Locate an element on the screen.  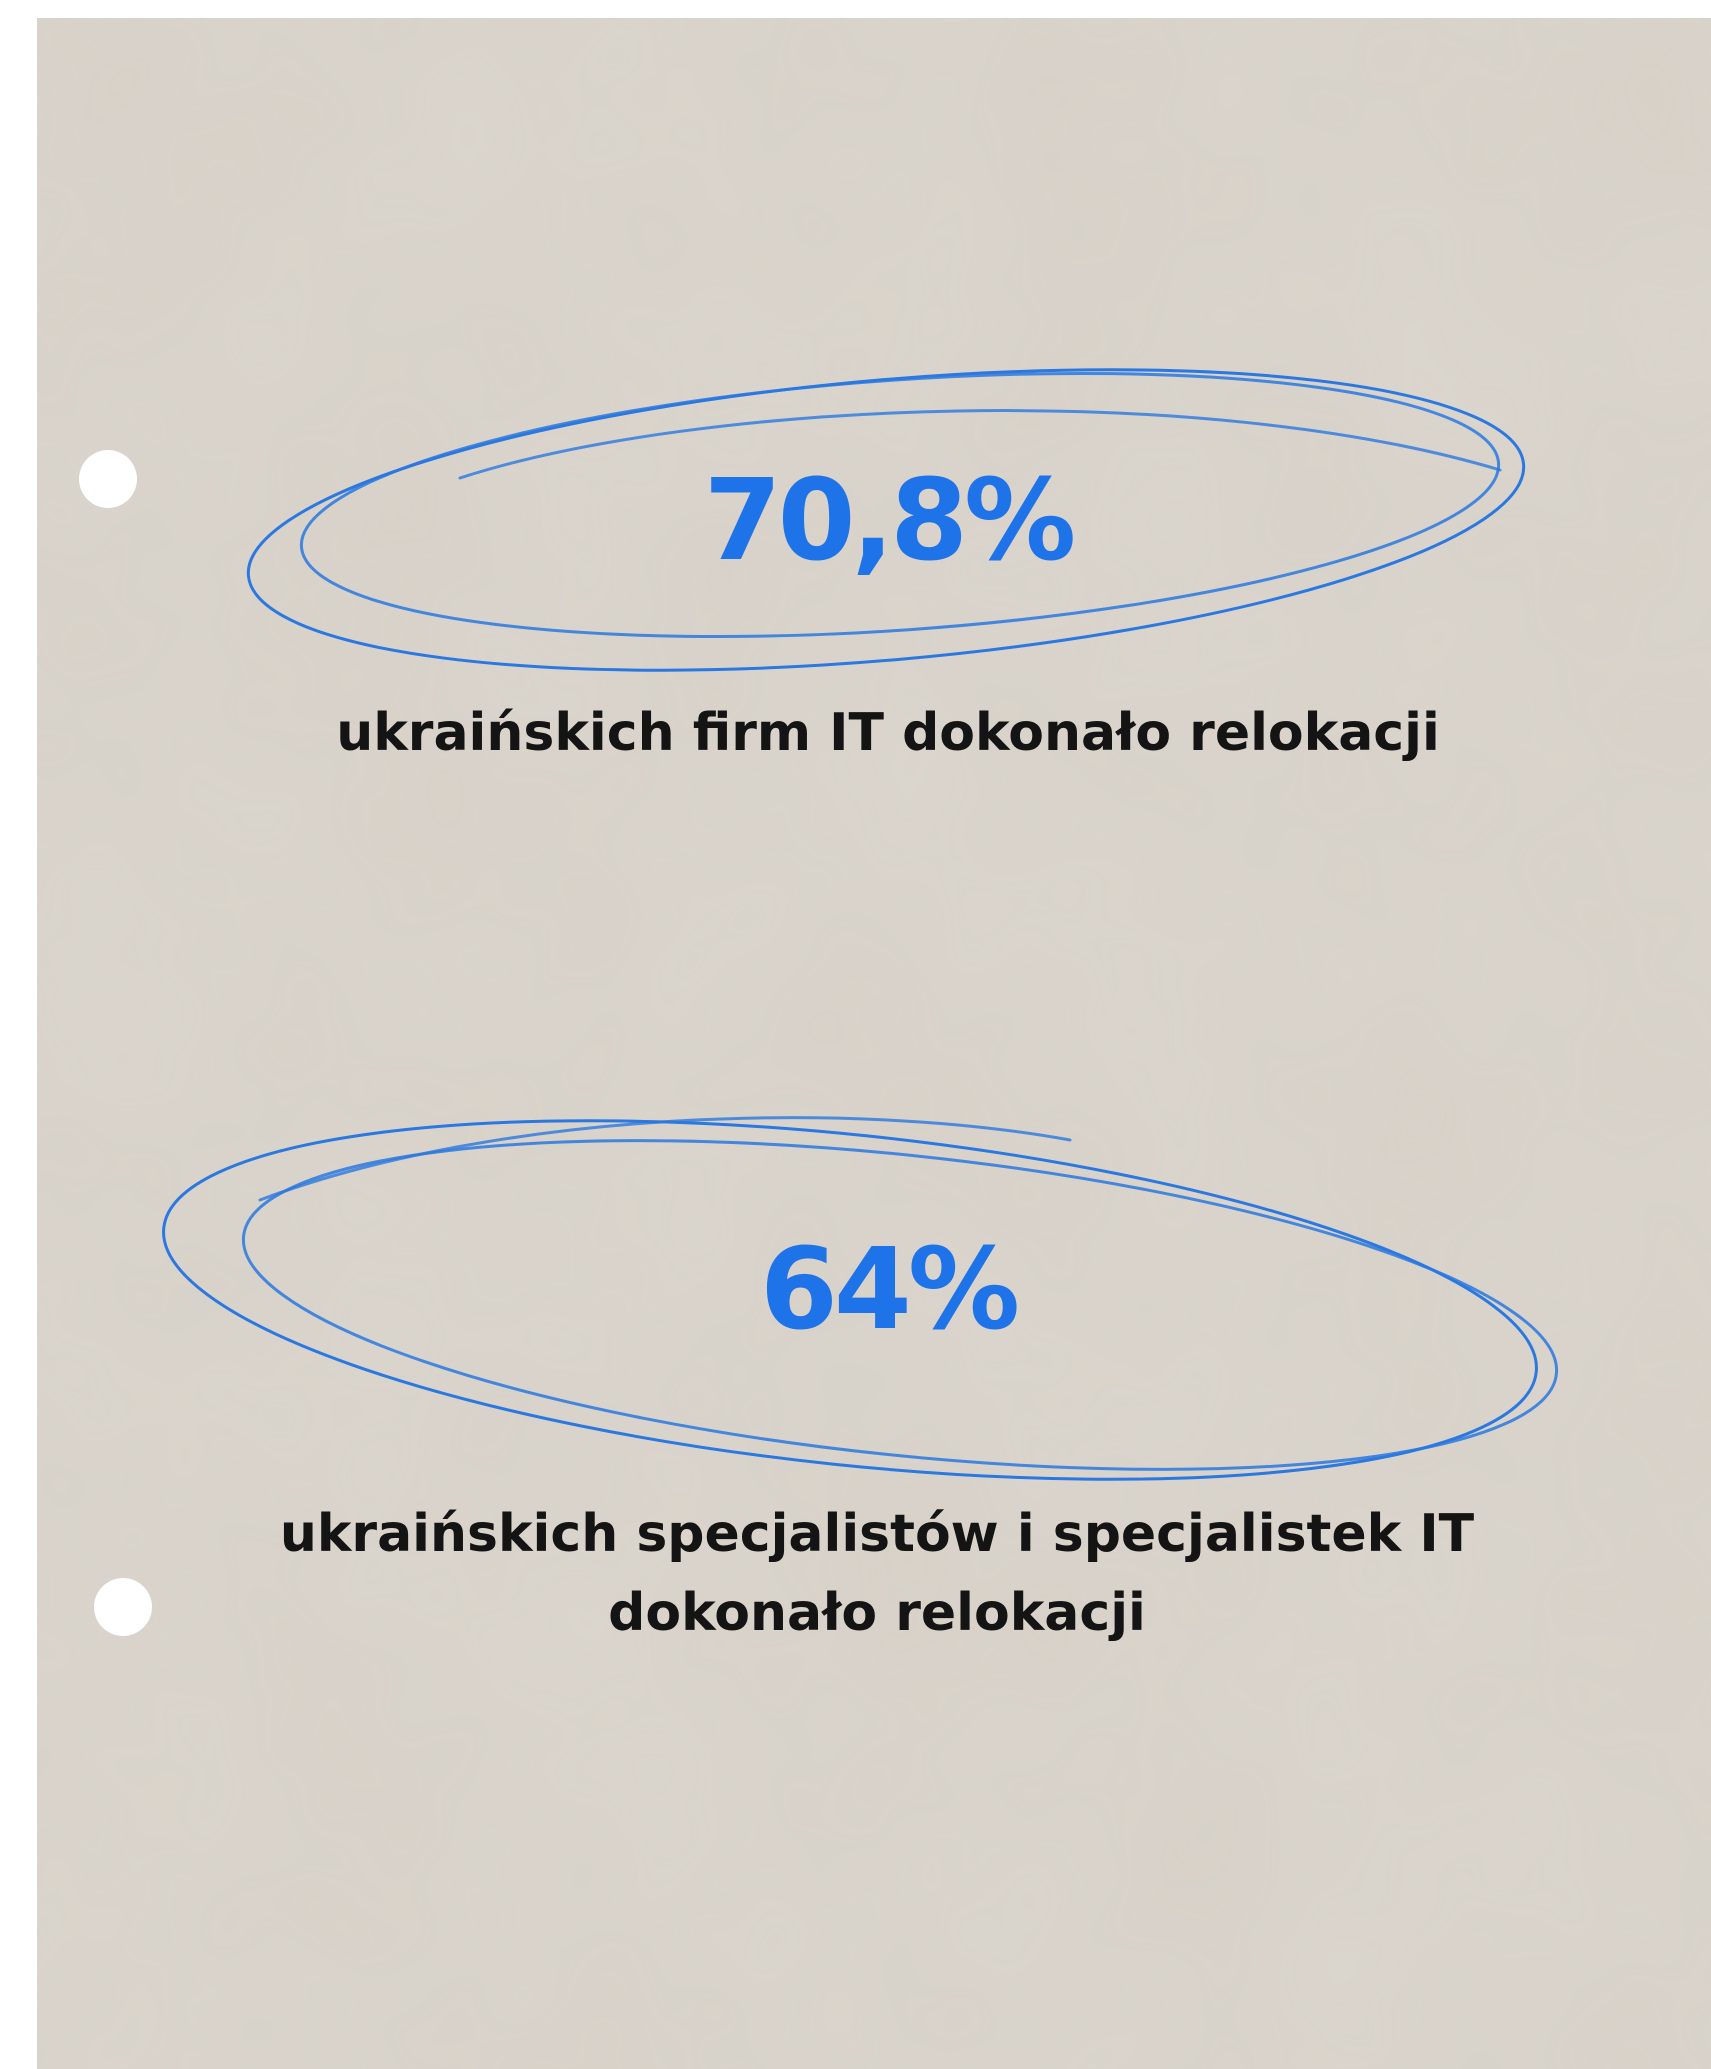
stat-caption: ukraińskich firm IT dokonało relokacji is located at coordinates (888, 733).